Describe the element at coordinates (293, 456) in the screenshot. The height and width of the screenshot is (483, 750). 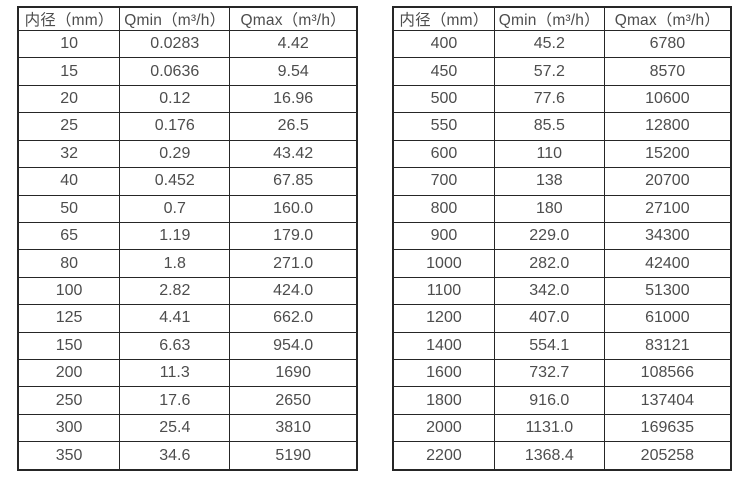
I see `table-cell: 5190` at that location.